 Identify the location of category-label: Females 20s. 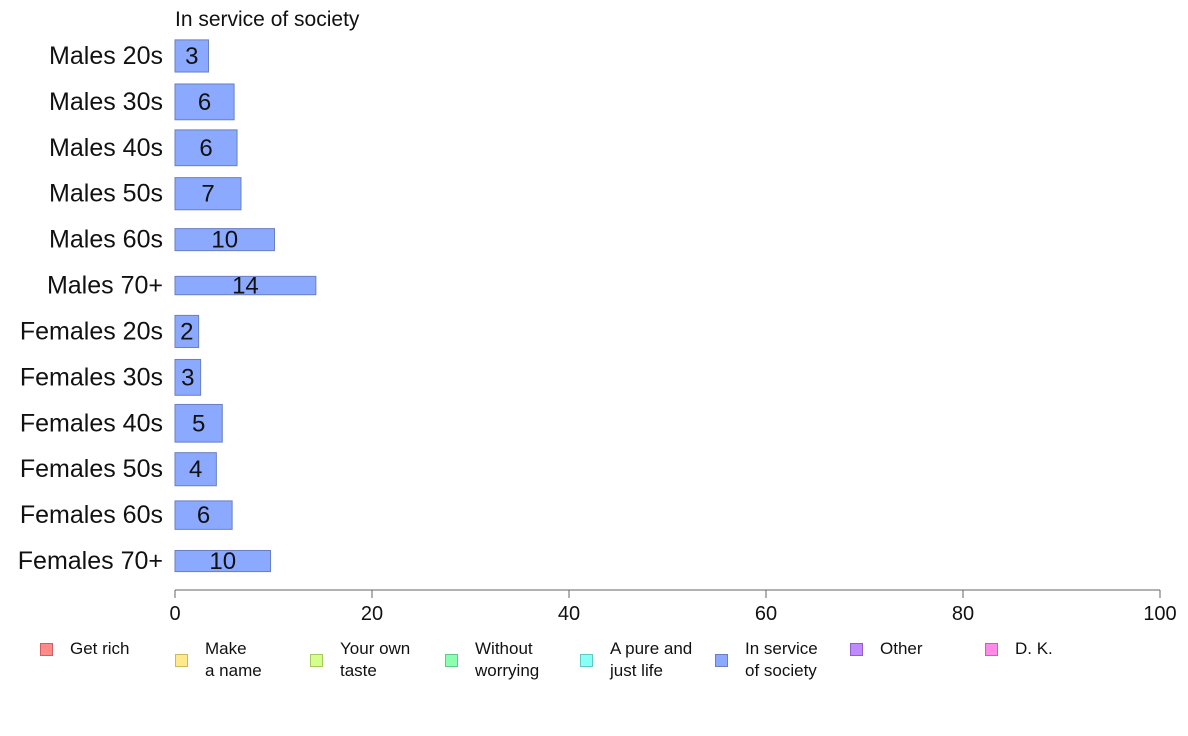
(91, 331).